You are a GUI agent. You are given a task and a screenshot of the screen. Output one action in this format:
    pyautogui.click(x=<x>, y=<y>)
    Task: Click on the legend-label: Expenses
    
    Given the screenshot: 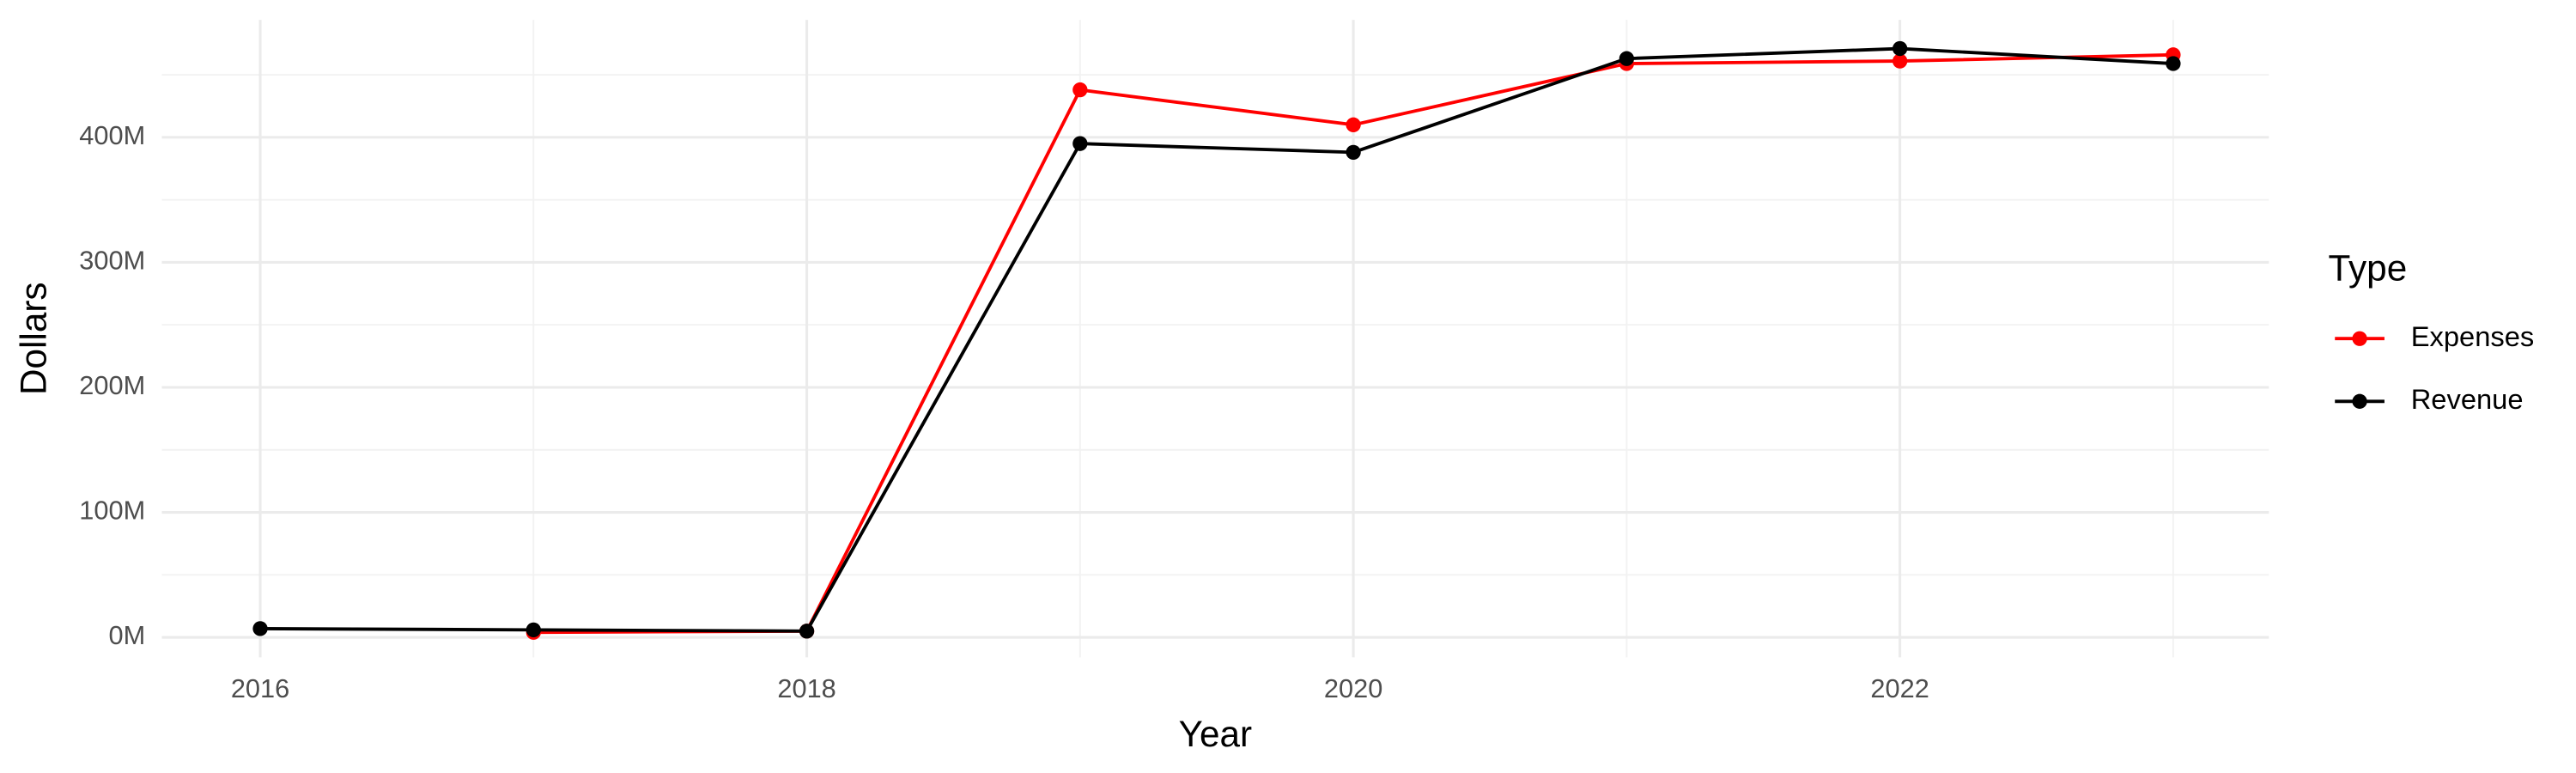 What is the action you would take?
    pyautogui.click(x=2473, y=336)
    